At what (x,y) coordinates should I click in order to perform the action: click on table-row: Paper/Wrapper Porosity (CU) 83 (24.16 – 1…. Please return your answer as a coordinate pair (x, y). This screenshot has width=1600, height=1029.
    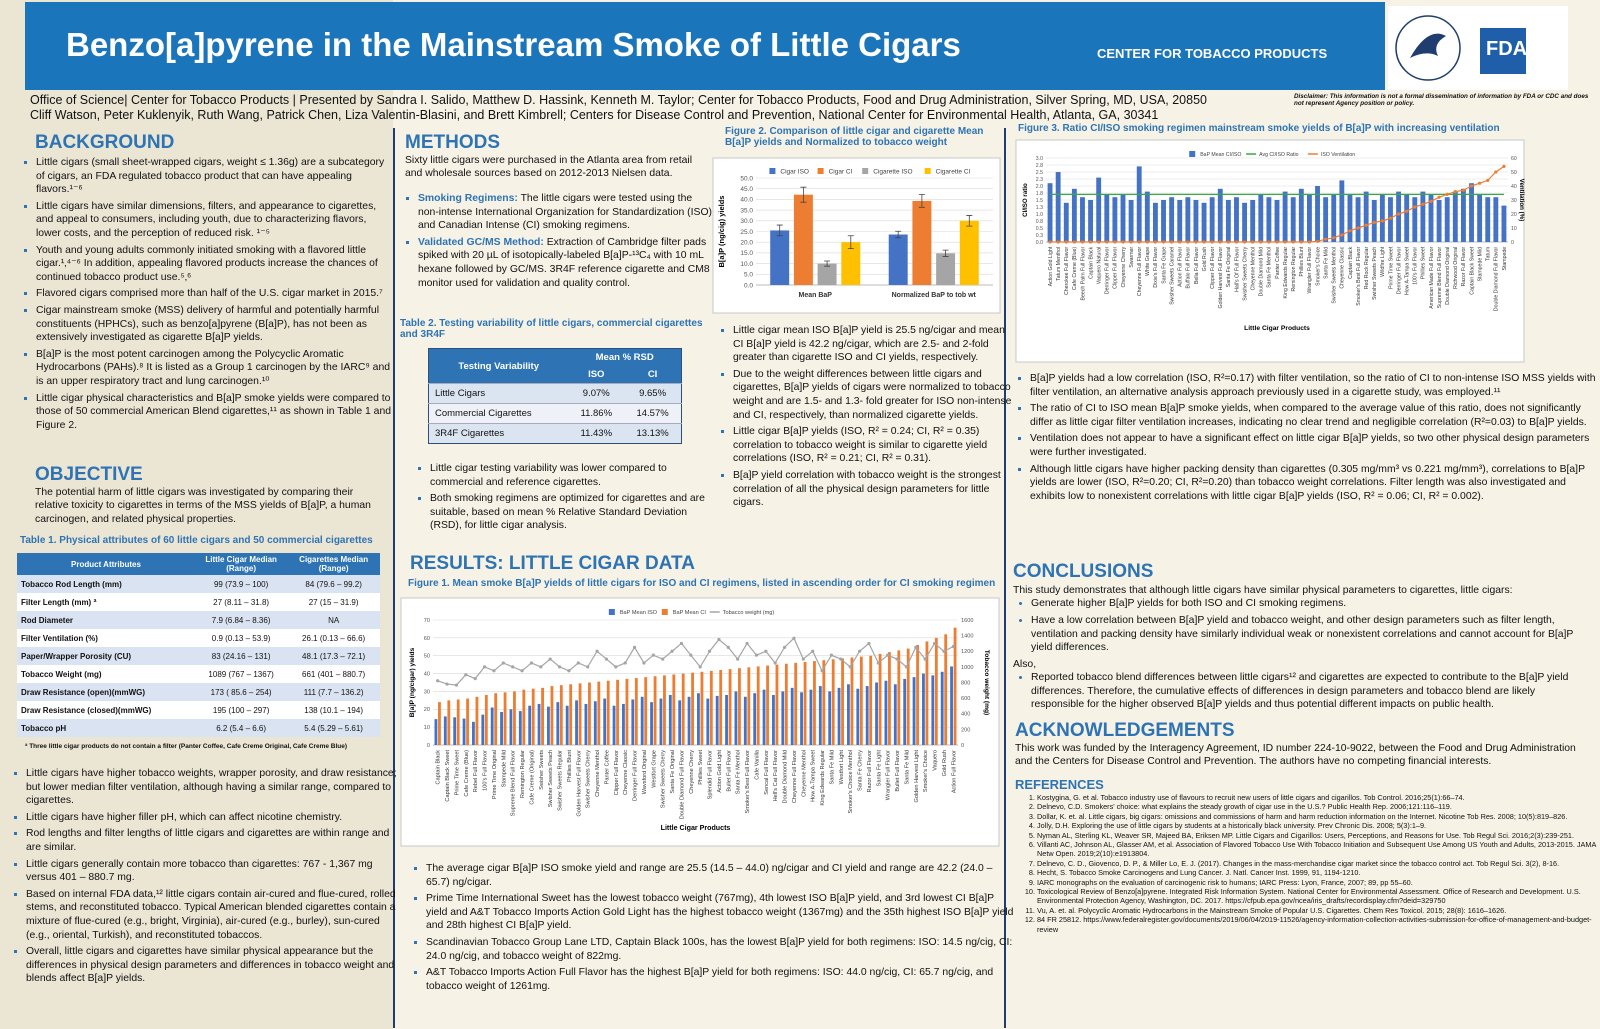
    Looking at the image, I should click on (198, 656).